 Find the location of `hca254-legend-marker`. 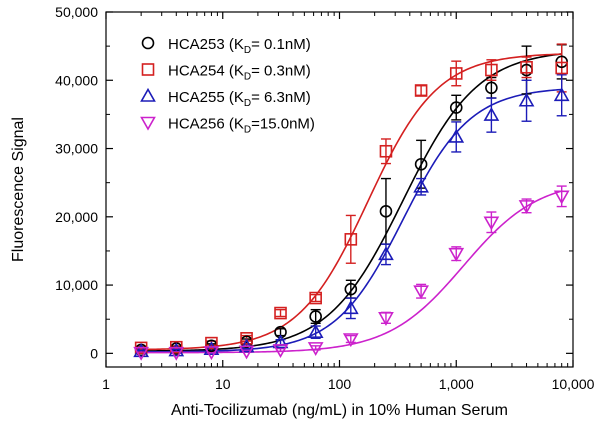

hca254-legend-marker is located at coordinates (148, 69).